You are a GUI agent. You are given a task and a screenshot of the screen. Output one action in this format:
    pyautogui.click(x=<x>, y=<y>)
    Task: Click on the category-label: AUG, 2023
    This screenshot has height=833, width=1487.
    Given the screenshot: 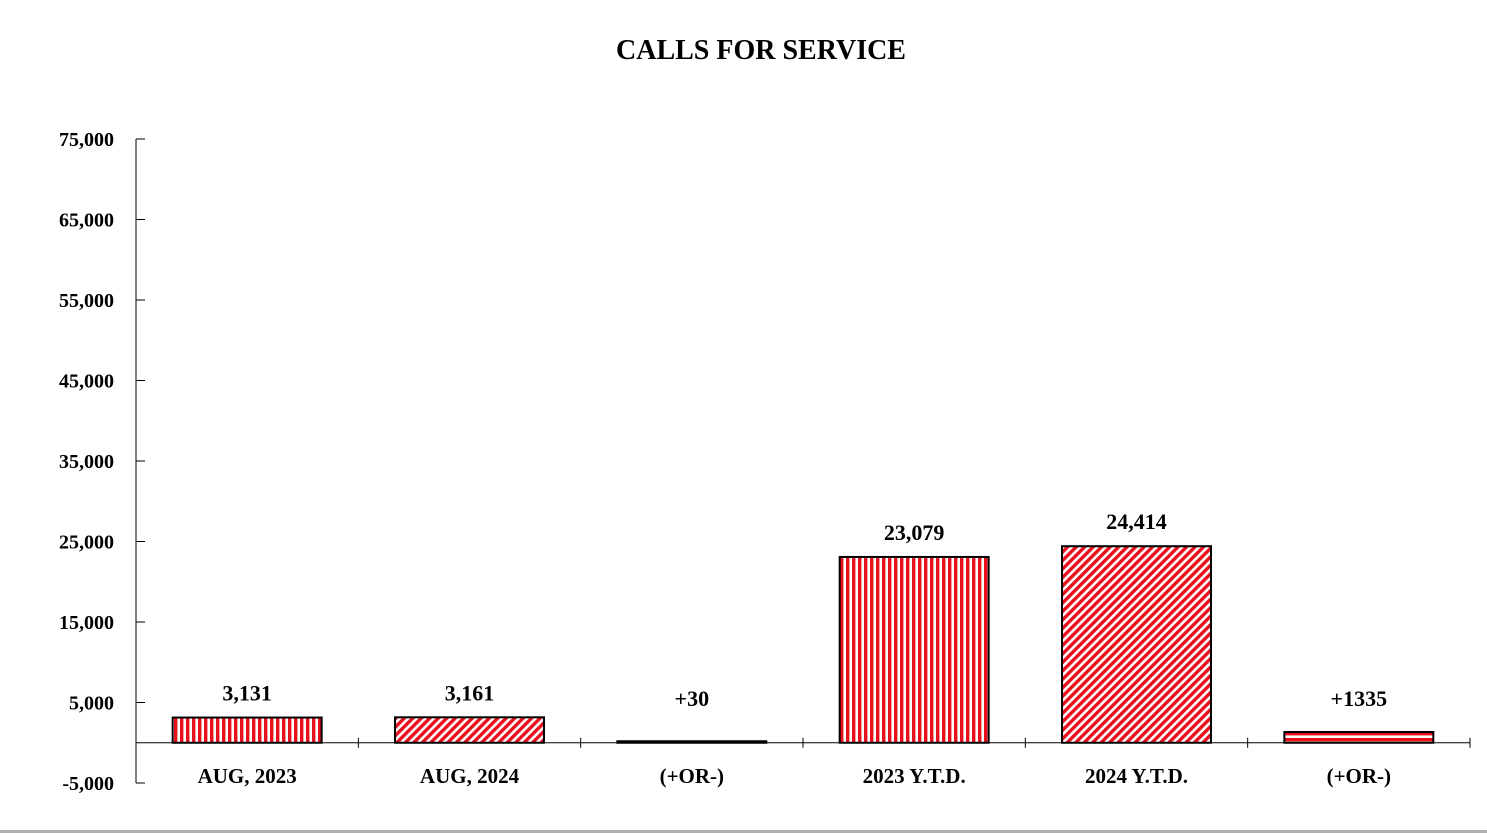 What is the action you would take?
    pyautogui.click(x=247, y=776)
    